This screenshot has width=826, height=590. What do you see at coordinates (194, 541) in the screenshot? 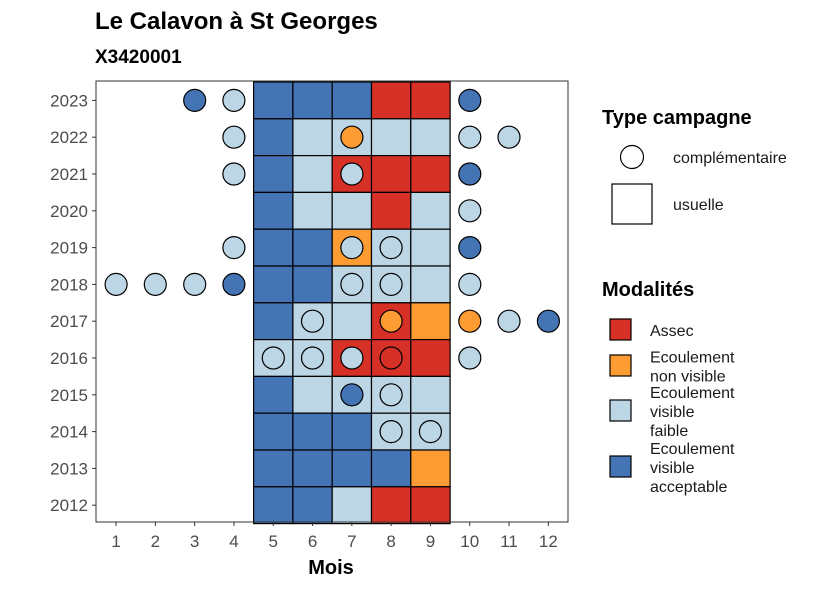
I see `x-tick-label: 3` at bounding box center [194, 541].